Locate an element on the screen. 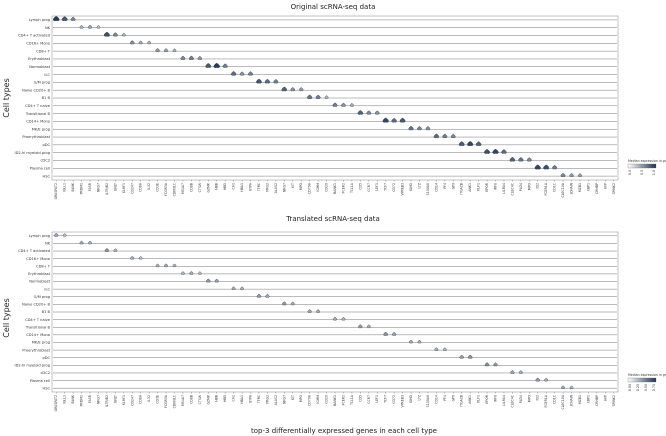 The height and width of the screenshot is (436, 666). gene-label: FASR is located at coordinates (90, 398).